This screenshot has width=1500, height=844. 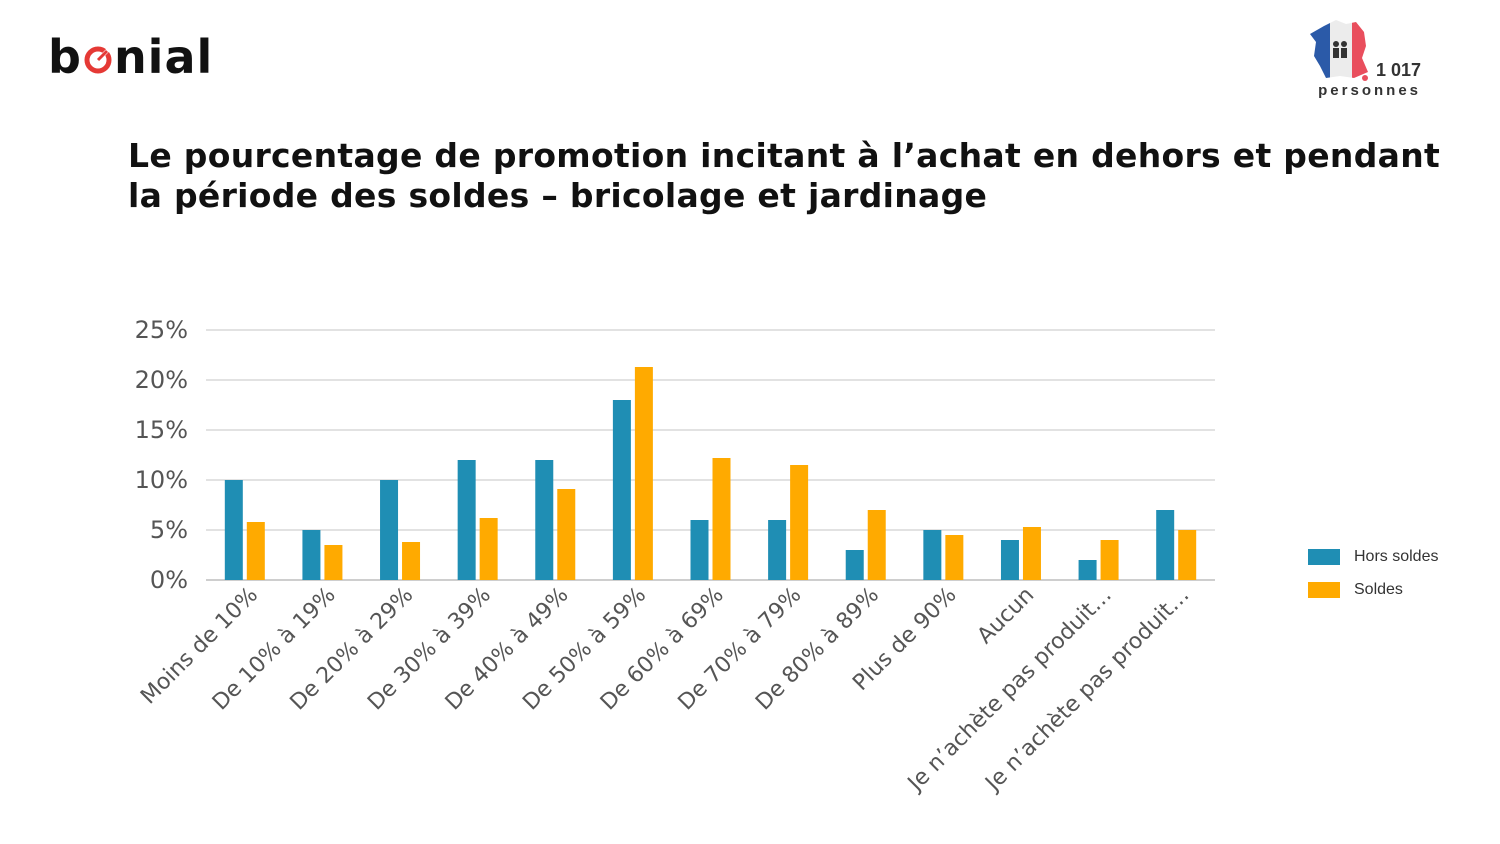 What do you see at coordinates (1006, 616) in the screenshot?
I see `x-tick-label: Aucun` at bounding box center [1006, 616].